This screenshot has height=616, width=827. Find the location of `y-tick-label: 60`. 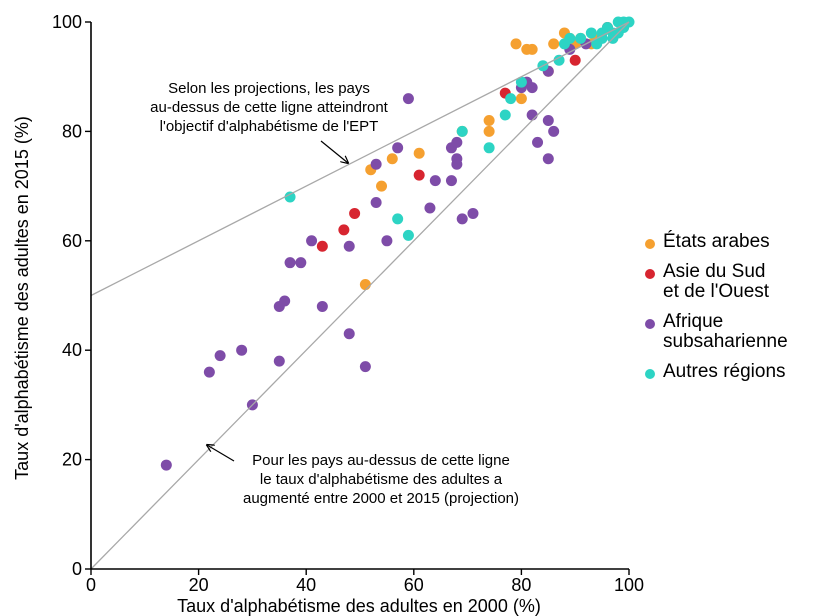

y-tick-label: 60 is located at coordinates (72, 241).